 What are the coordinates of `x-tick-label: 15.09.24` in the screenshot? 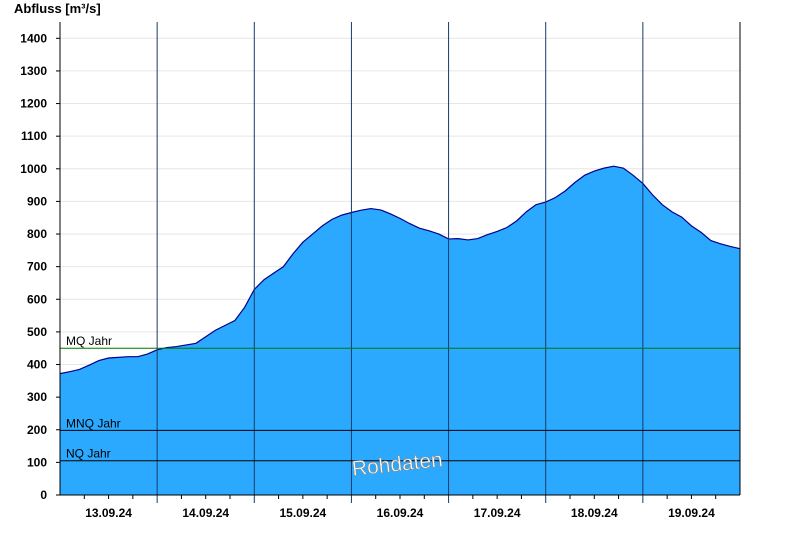 It's located at (302, 513).